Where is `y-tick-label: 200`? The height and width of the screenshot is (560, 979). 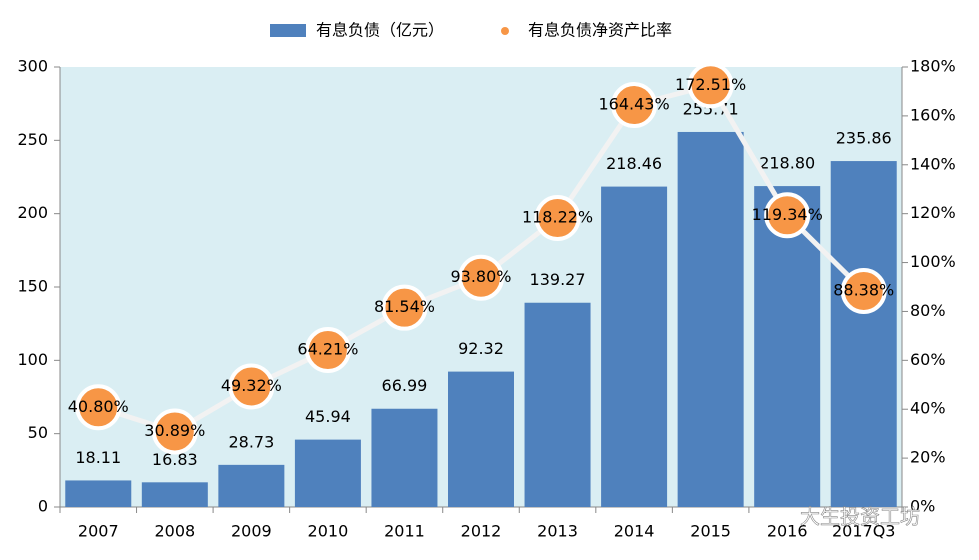
y-tick-label: 200 is located at coordinates (32, 212).